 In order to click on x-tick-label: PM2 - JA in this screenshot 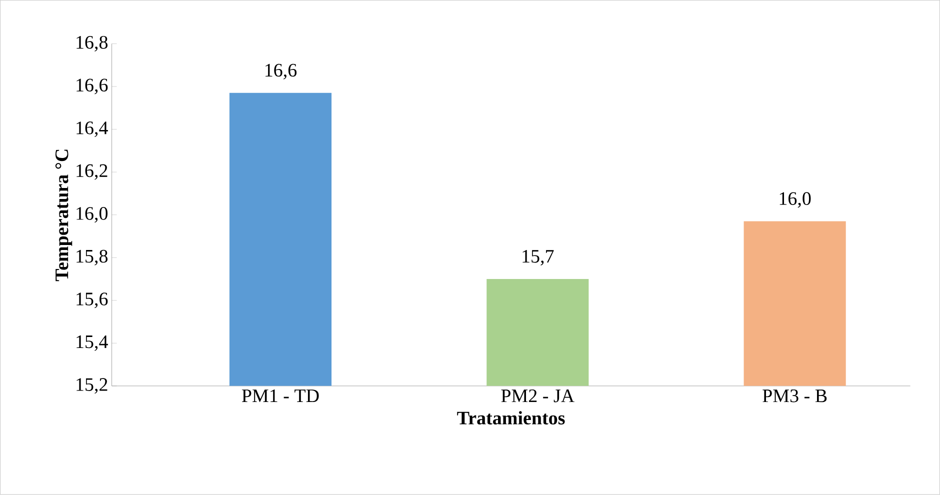, I will do `click(537, 396)`.